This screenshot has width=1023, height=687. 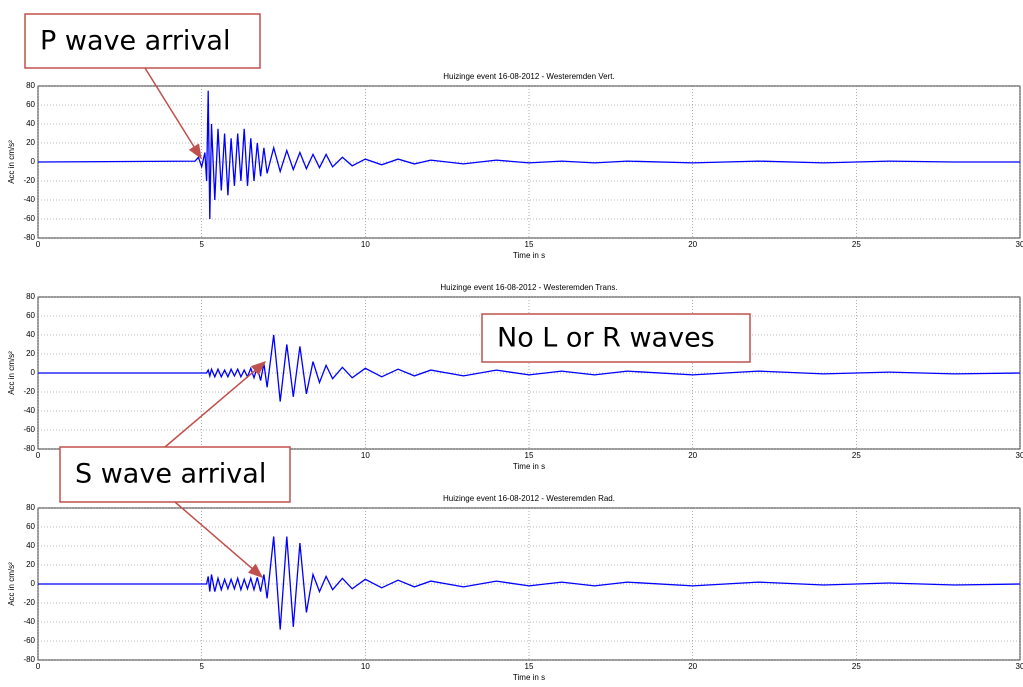 What do you see at coordinates (606, 338) in the screenshot?
I see `annotation: No L or R waves` at bounding box center [606, 338].